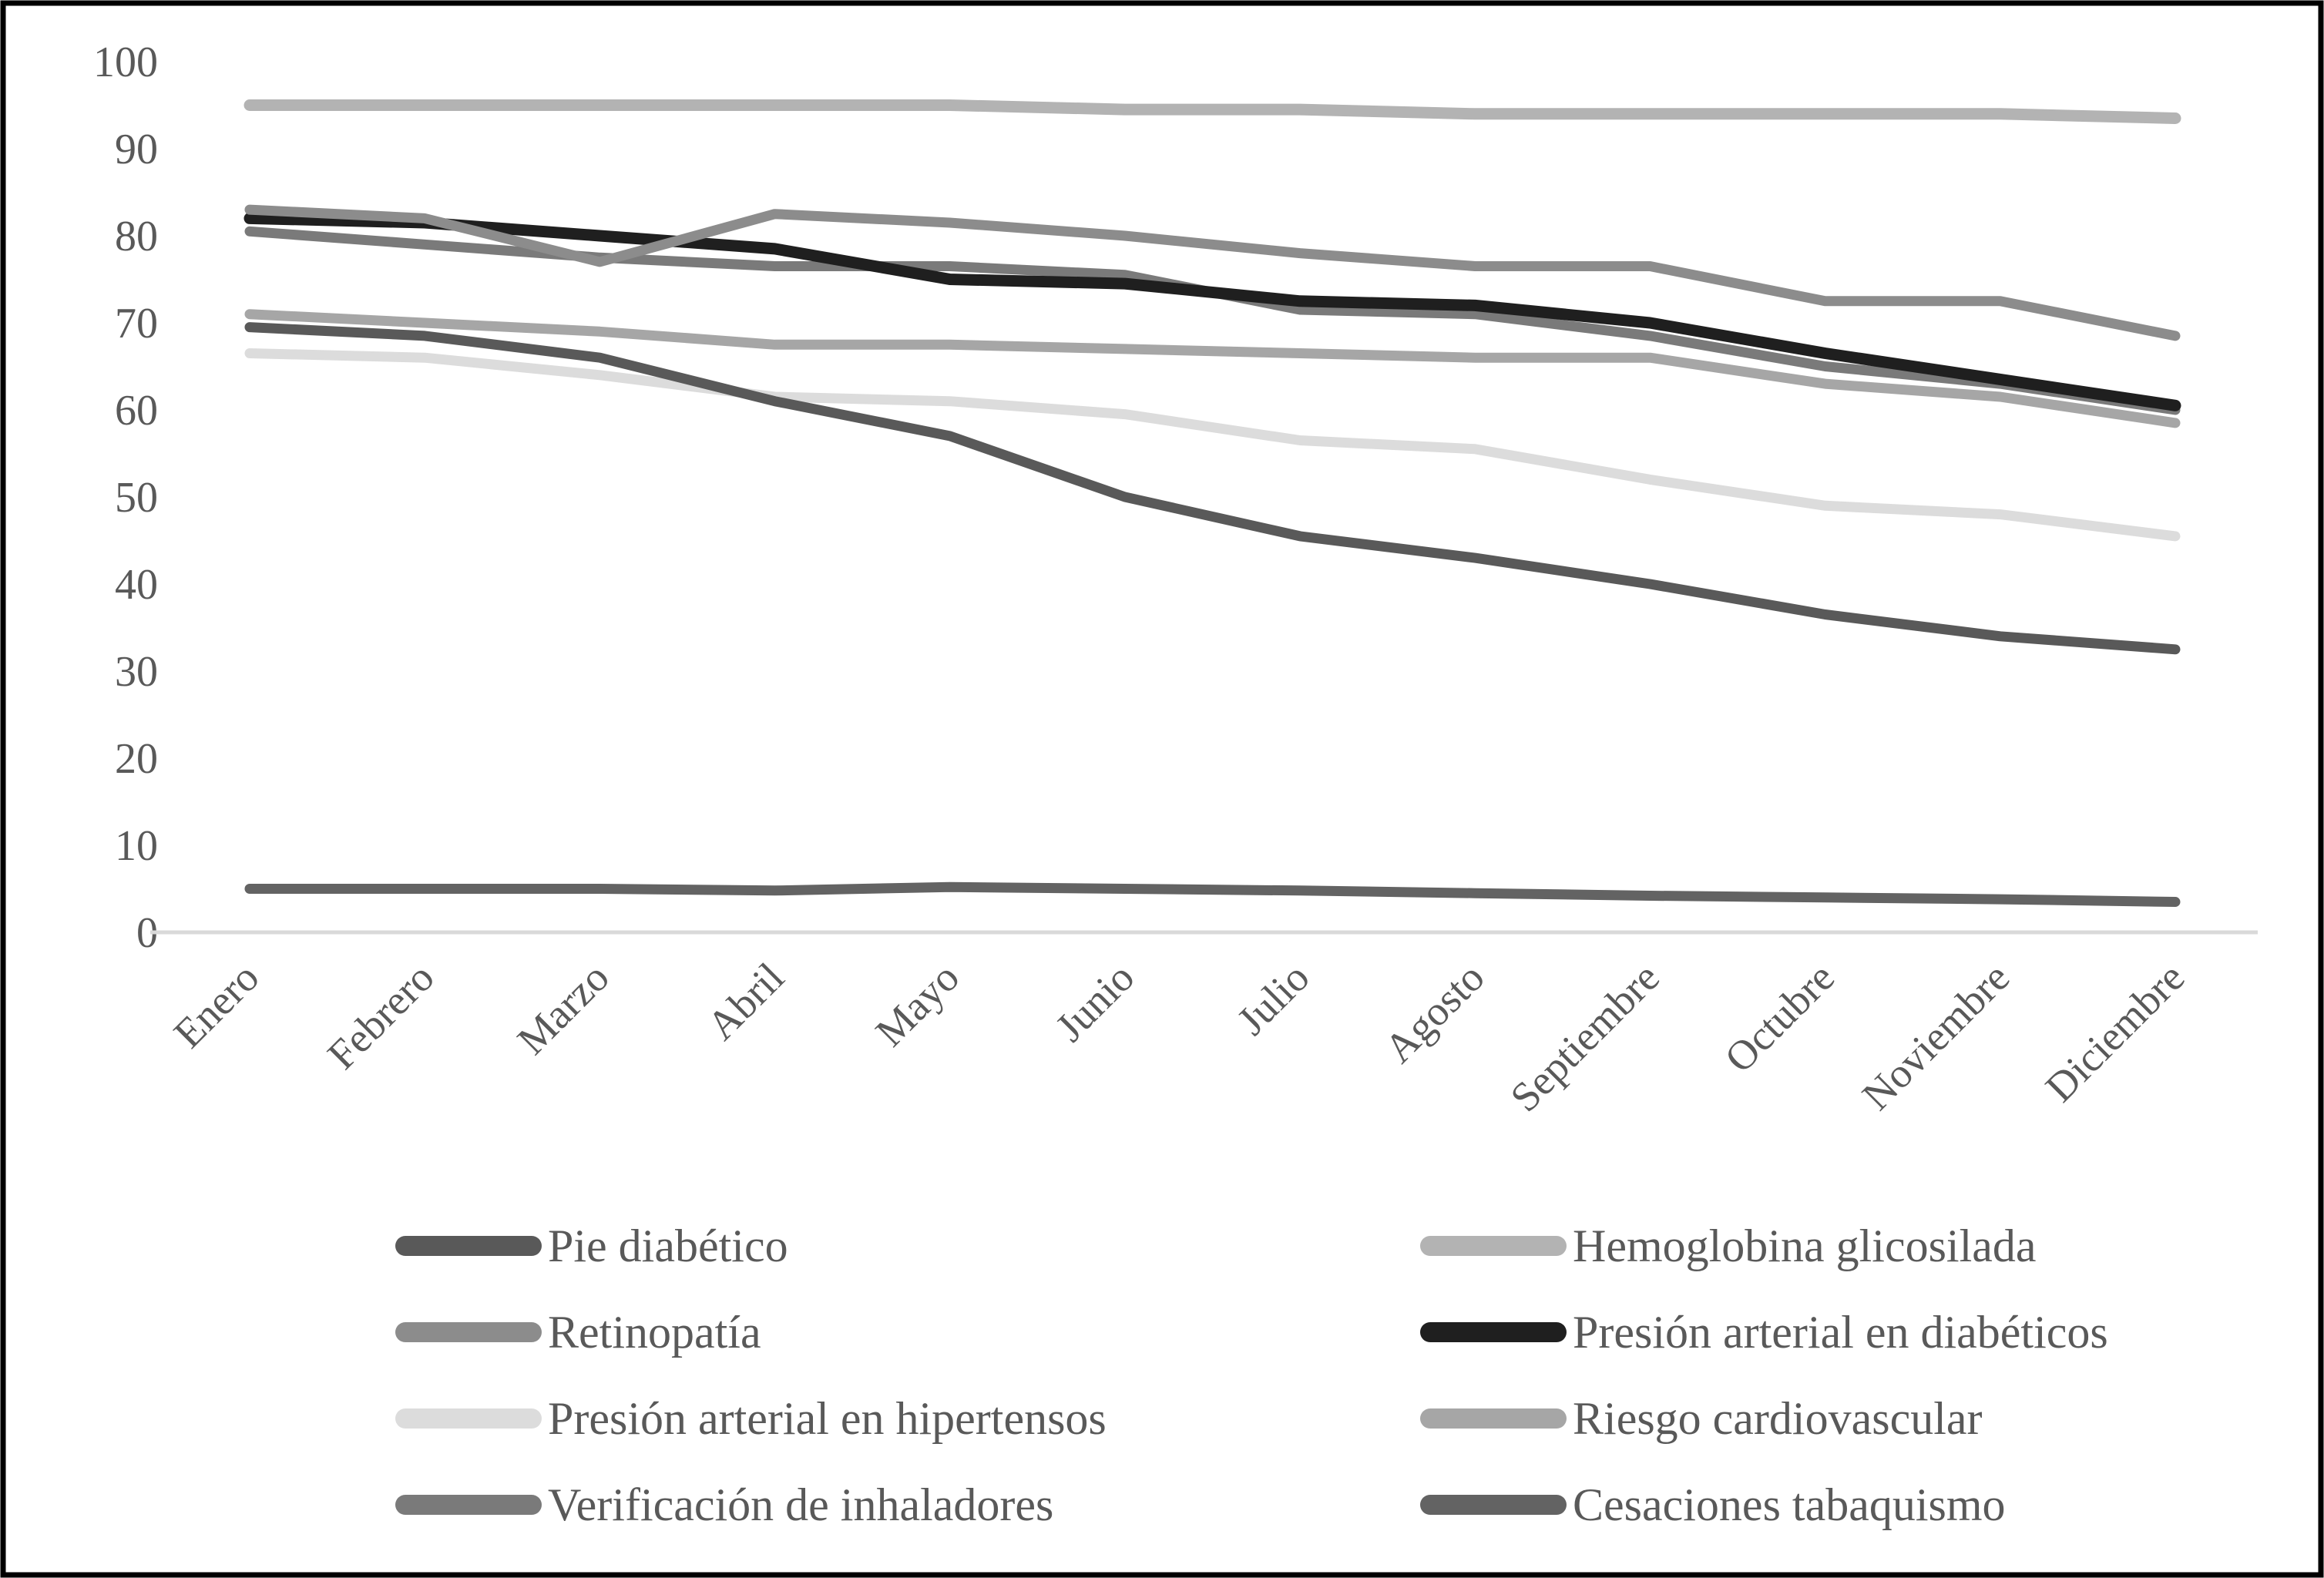  Describe the element at coordinates (655, 1332) in the screenshot. I see `legend-label-retinopatia: Retinopatía` at that location.